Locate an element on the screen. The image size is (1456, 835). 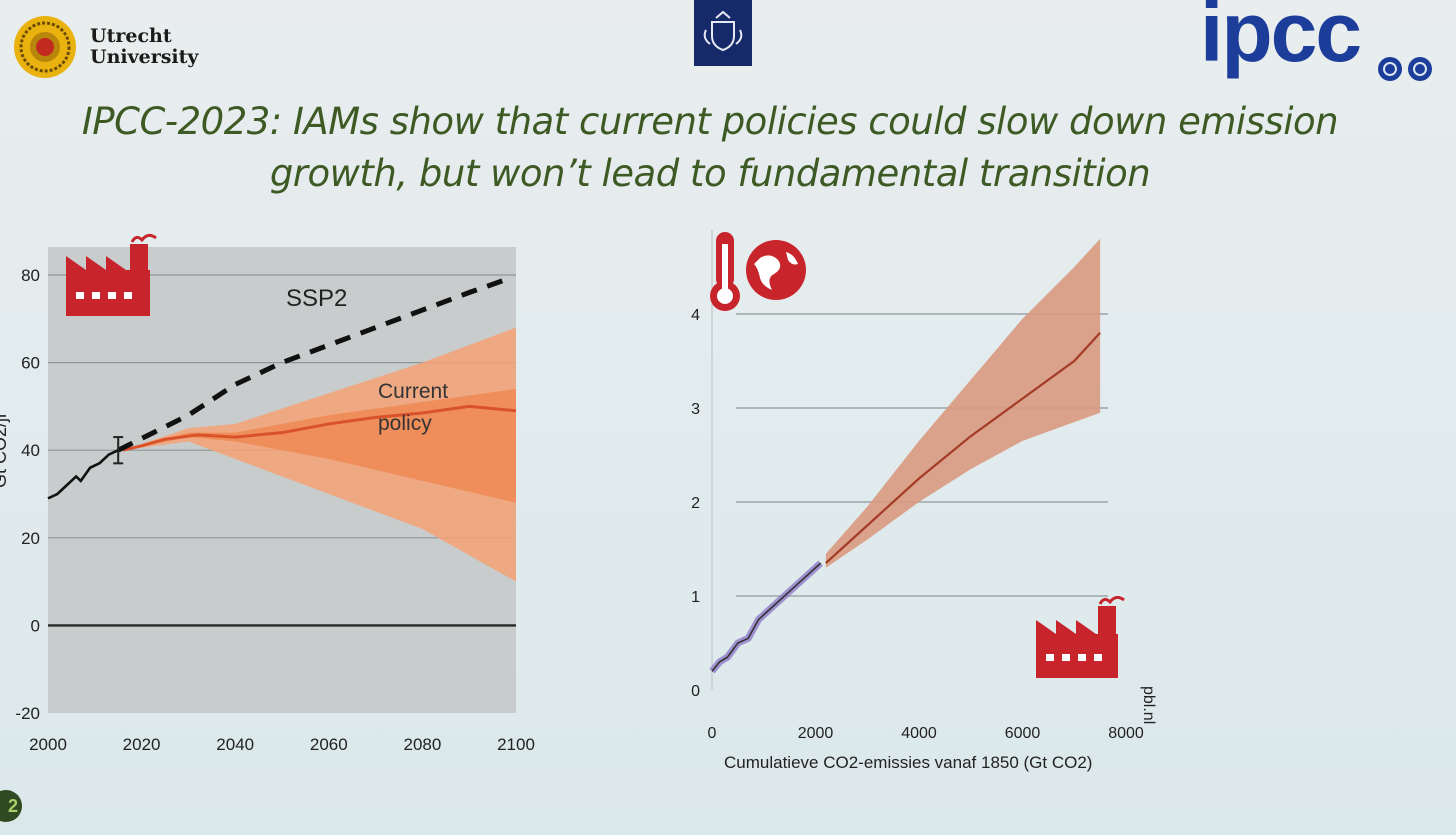
government-emblem-icon is located at coordinates (723, 33).